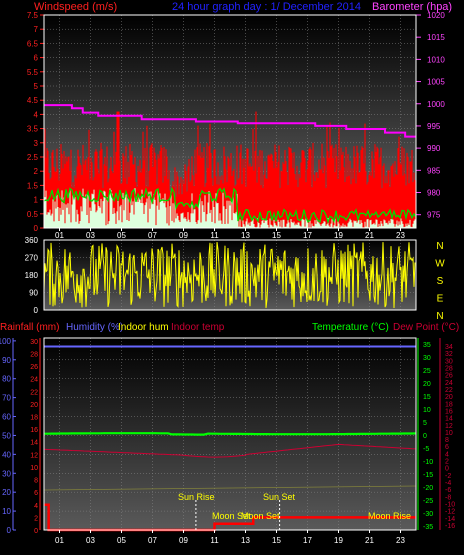 This screenshot has width=464, height=555. What do you see at coordinates (36, 200) in the screenshot?
I see `windspeed-tick-label: 1` at bounding box center [36, 200].